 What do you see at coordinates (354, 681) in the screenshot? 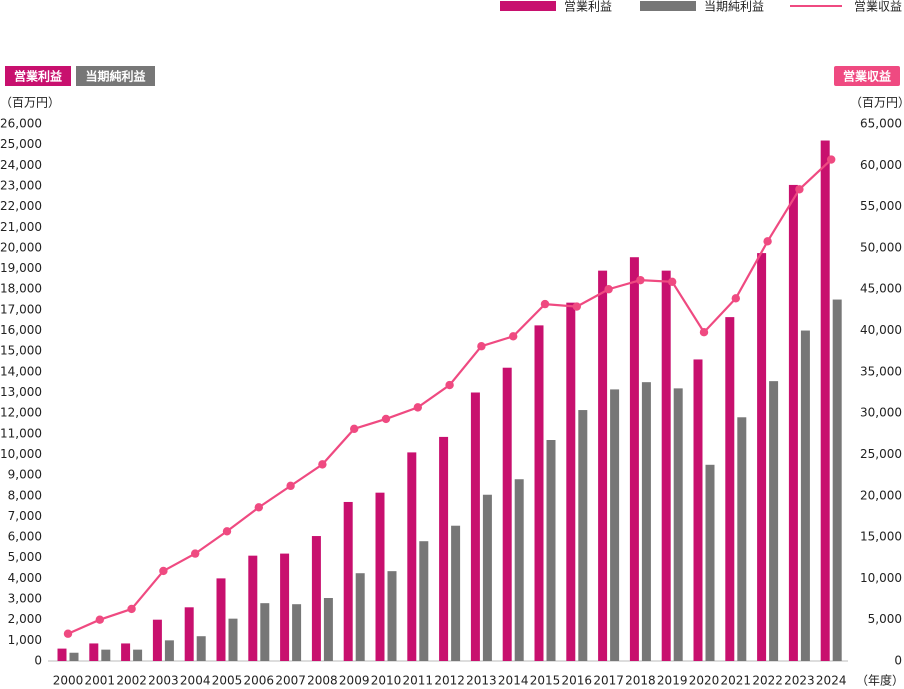
I see `x-tick-label: 2009` at bounding box center [354, 681].